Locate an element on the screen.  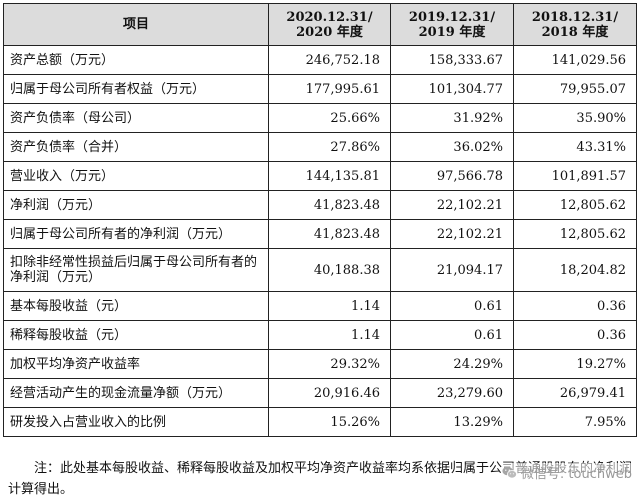
header-year-3: 2018.12.31/2018 年度 is located at coordinates (575, 24).